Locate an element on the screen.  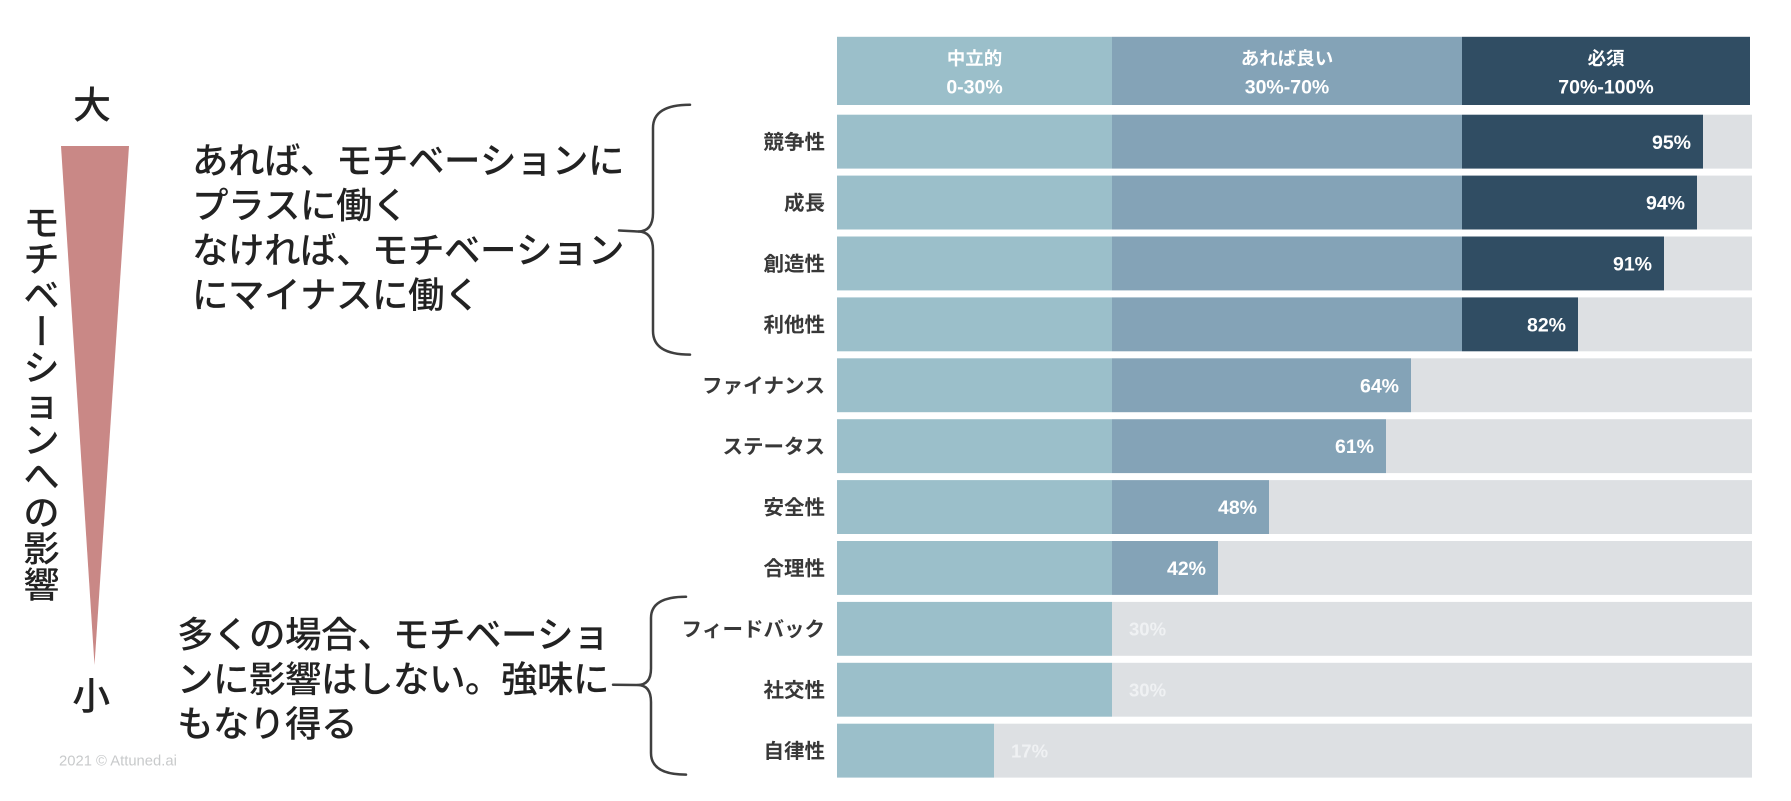
svg-text: 64% is located at coordinates (1379, 386).